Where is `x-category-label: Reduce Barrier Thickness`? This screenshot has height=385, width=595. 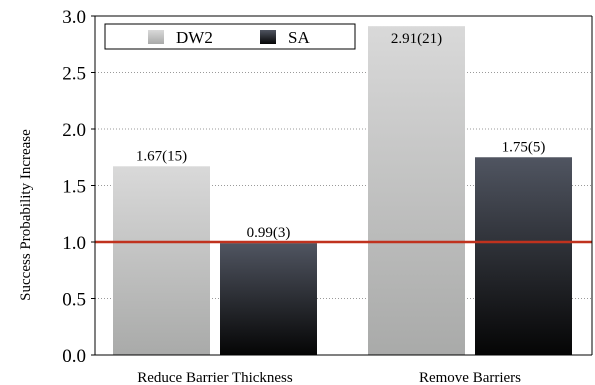 x-category-label: Reduce Barrier Thickness is located at coordinates (215, 377).